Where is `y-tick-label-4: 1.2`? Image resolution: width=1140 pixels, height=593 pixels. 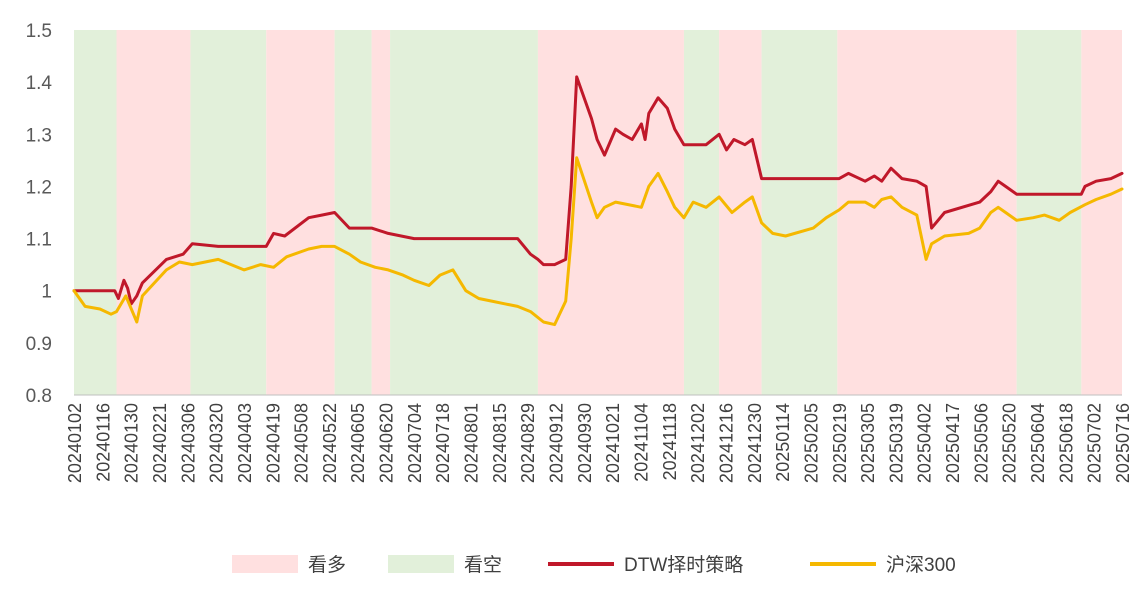 y-tick-label-4: 1.2 is located at coordinates (39, 187).